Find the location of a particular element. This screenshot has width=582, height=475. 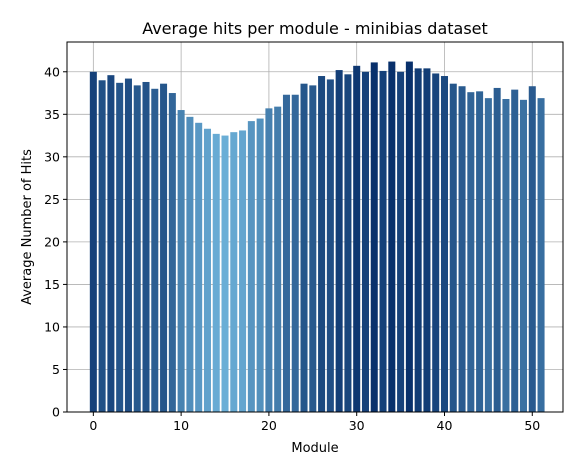

y-axis-label: Average Number of Hits is located at coordinates (27, 227).